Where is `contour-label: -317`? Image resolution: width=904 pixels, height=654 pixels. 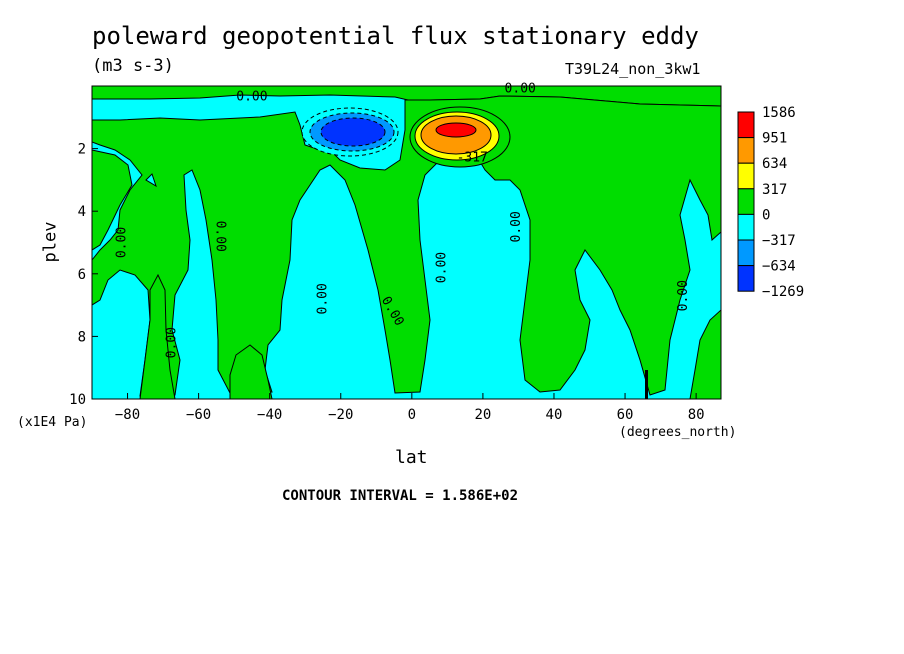 contour-label: -317 is located at coordinates (472, 157).